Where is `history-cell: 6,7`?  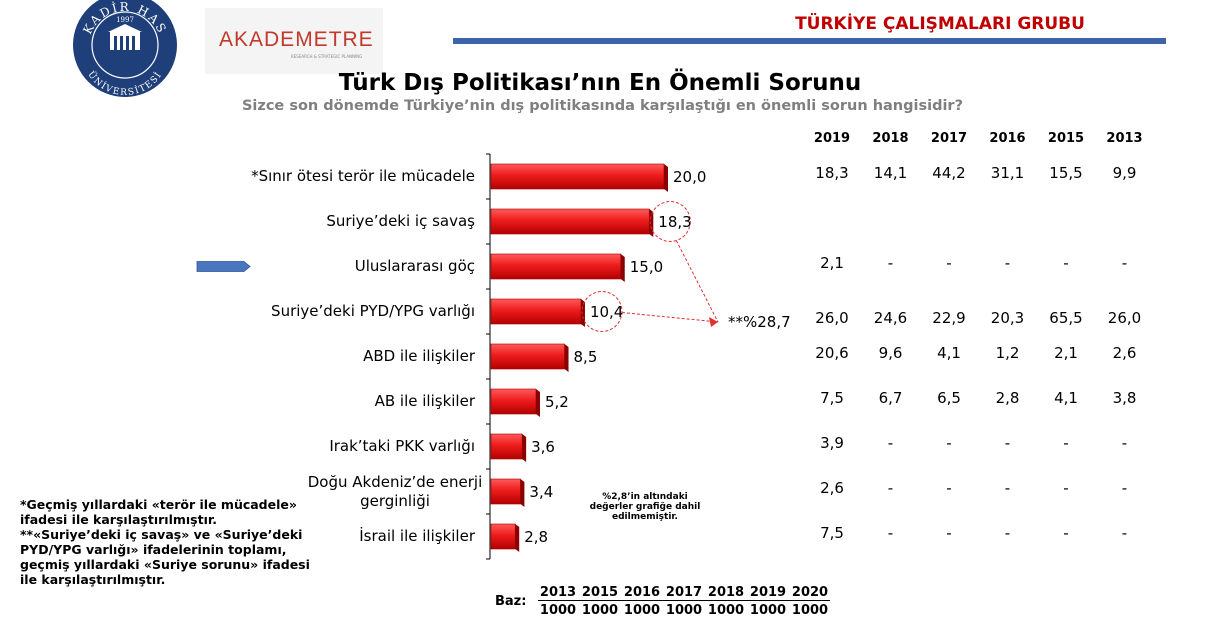
history-cell: 6,7 is located at coordinates (890, 397).